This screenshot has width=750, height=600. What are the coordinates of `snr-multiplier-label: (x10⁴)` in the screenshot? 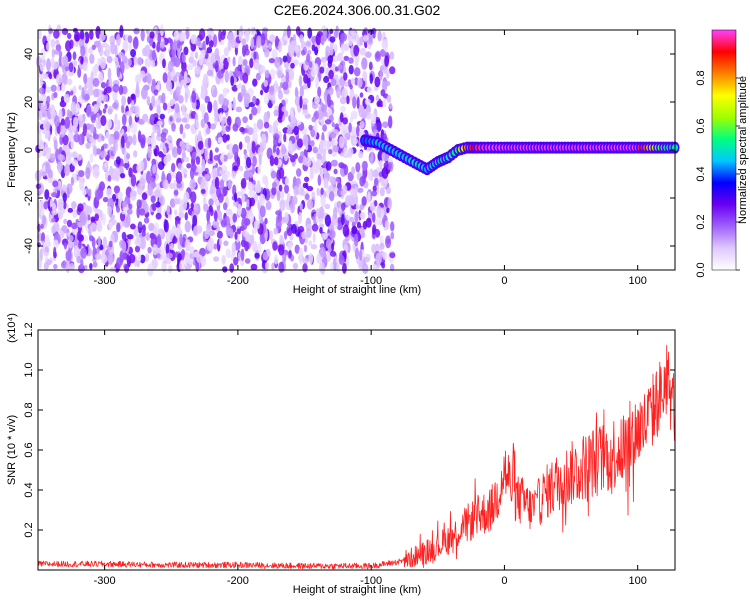 It's located at (12, 328).